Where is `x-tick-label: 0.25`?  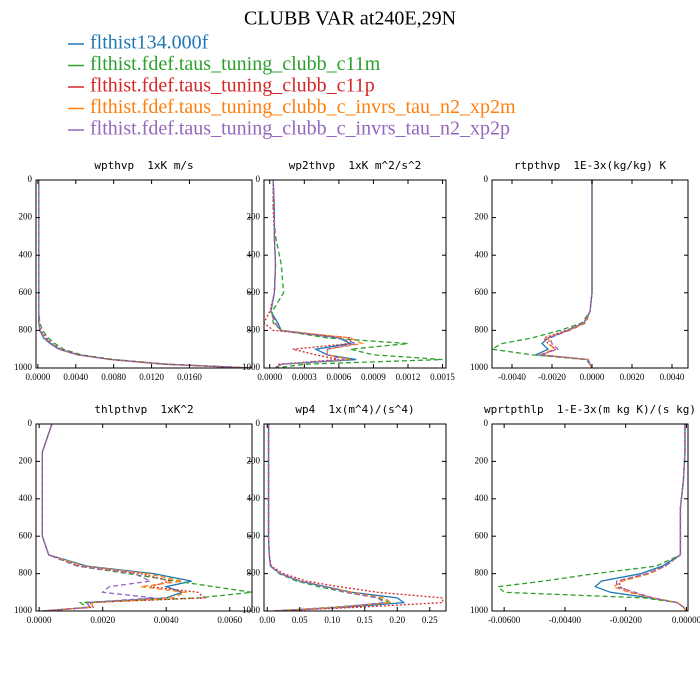 x-tick-label: 0.25 is located at coordinates (430, 620).